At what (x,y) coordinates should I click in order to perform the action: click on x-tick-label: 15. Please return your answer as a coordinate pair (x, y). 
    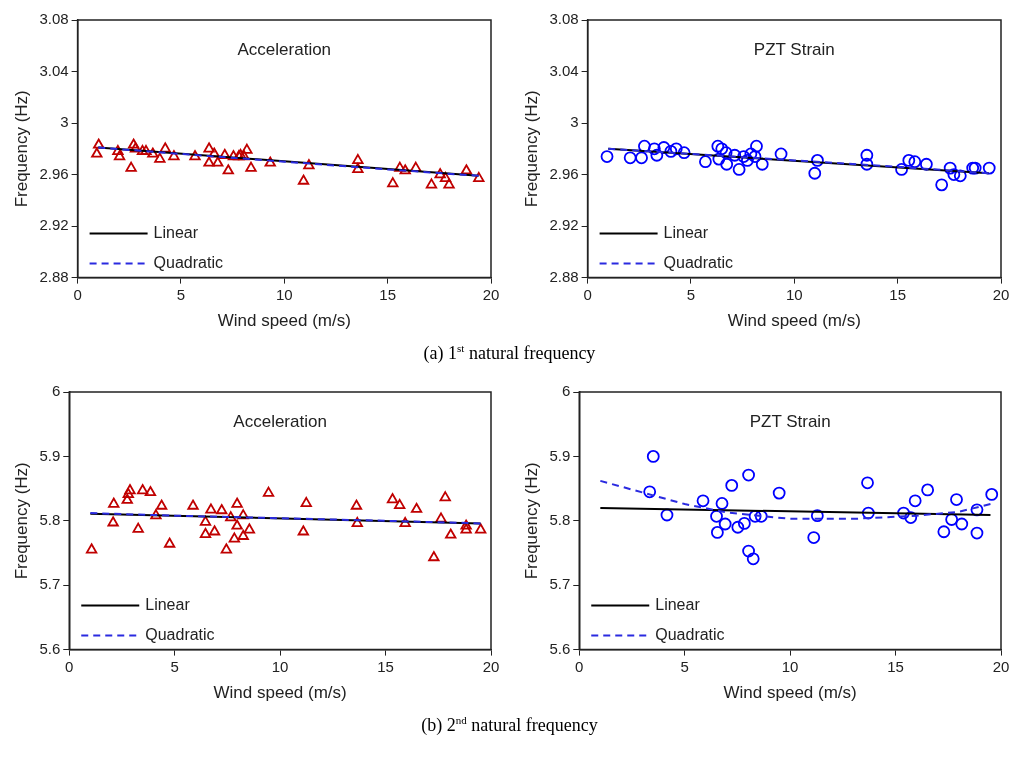
    Looking at the image, I should click on (385, 666).